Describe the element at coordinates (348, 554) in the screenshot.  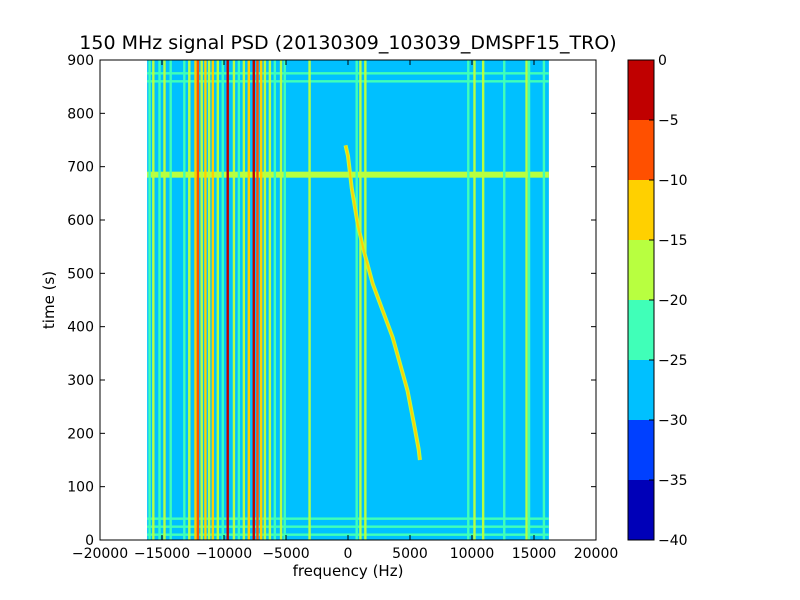
I see `x-tick-label: 0` at that location.